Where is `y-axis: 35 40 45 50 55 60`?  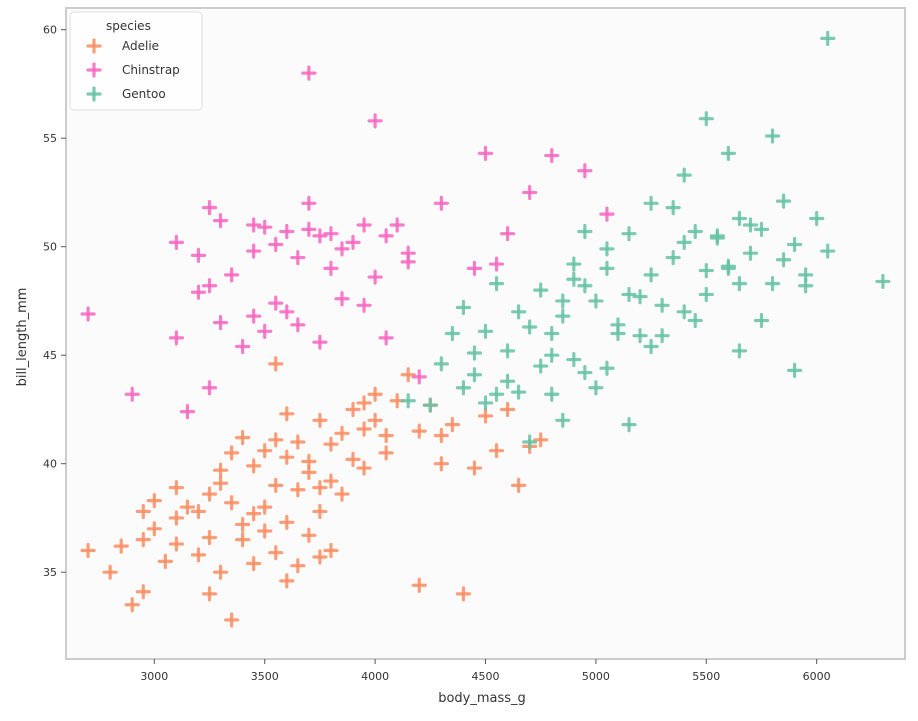
y-axis: 35 40 45 50 55 60 is located at coordinates (54, 301).